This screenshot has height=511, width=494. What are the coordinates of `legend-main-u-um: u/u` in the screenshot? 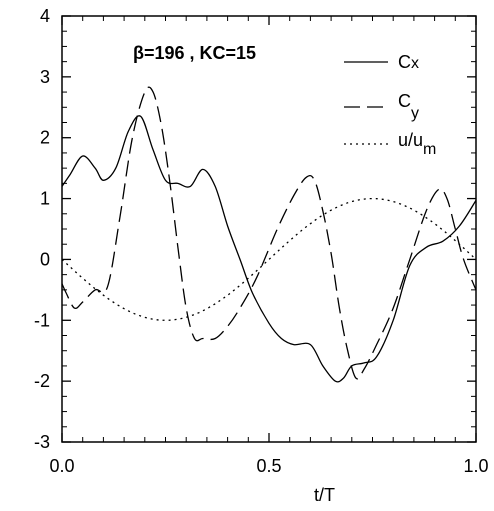 It's located at (410, 140).